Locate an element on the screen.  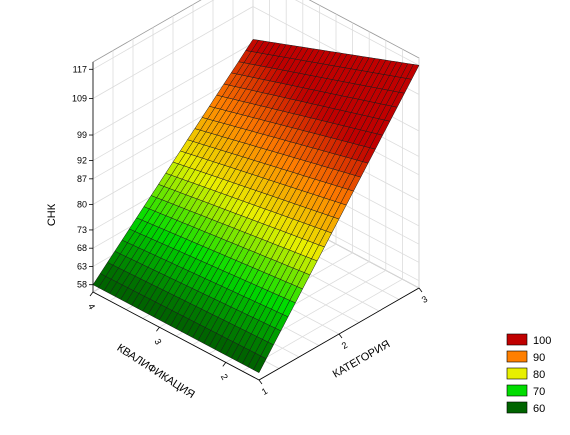
z-tick-label: 117 is located at coordinates (80, 69).